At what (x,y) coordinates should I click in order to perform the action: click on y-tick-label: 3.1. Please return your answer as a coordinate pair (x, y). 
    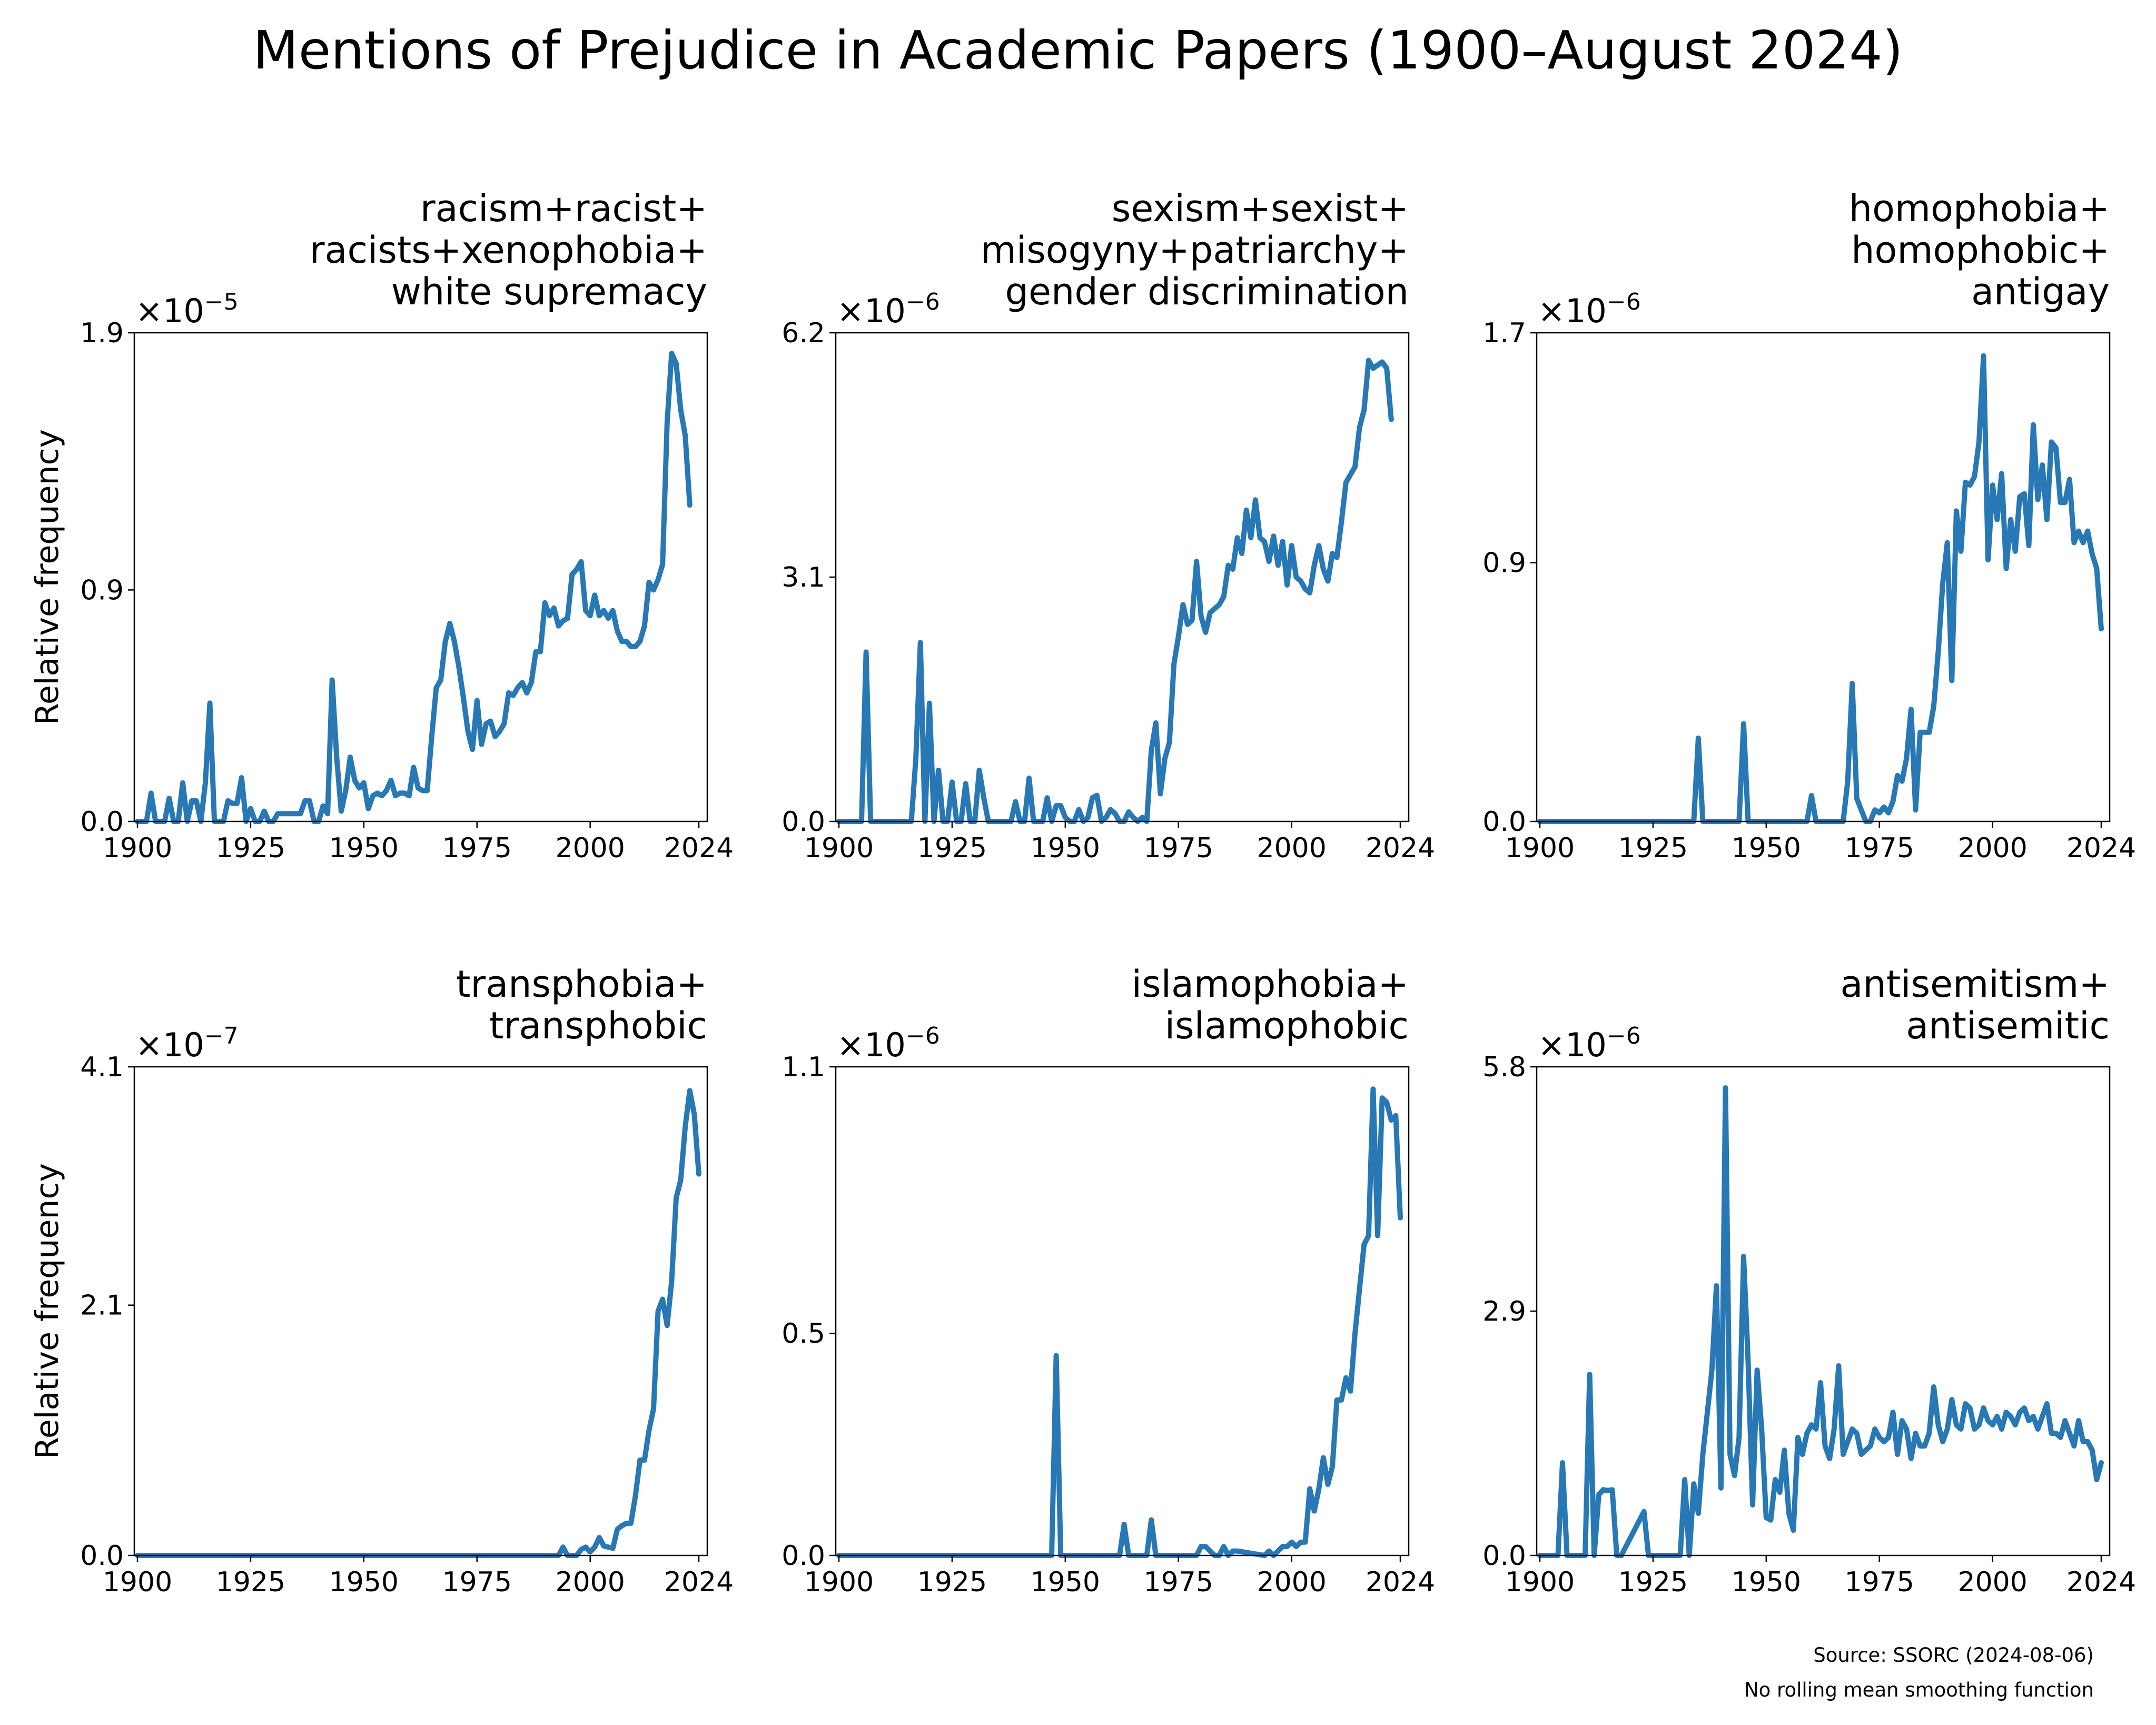
    Looking at the image, I should click on (803, 577).